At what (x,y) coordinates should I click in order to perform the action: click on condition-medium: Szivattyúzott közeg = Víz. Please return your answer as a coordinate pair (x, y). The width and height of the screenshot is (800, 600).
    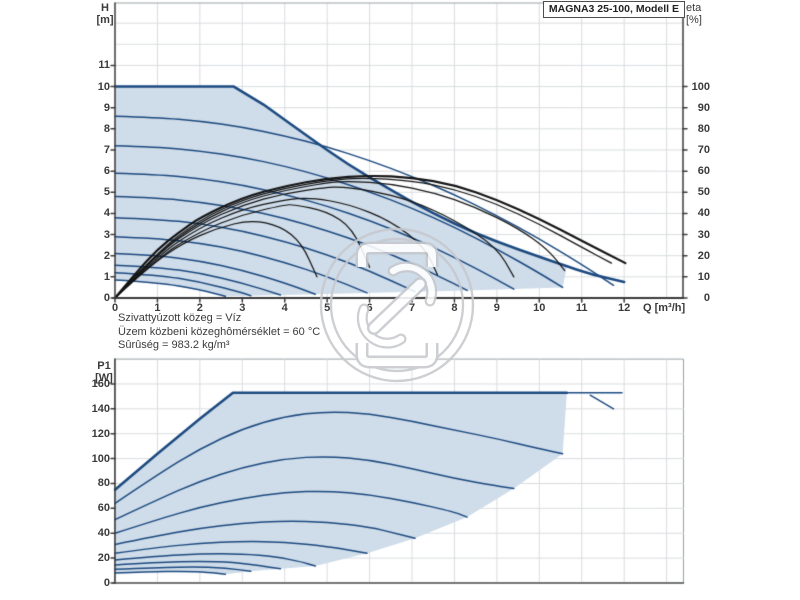
    Looking at the image, I should click on (180, 318).